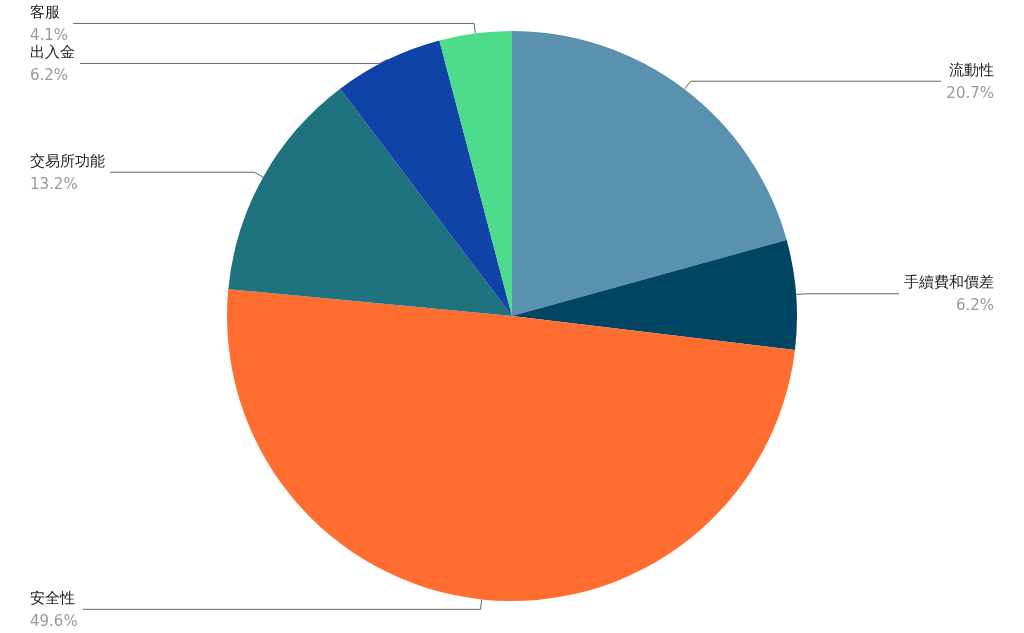  I want to click on data-label: 13.2%, so click(54, 183).